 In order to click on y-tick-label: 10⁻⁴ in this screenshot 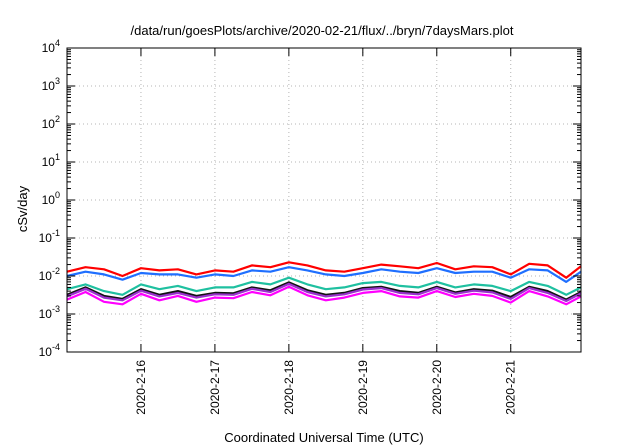, I will do `click(49, 350)`.